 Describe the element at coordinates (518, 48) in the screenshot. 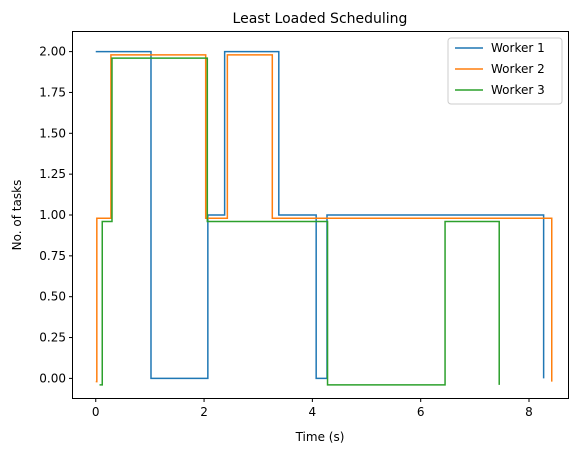

I see `legend-label-worker-1: Worker 1` at that location.